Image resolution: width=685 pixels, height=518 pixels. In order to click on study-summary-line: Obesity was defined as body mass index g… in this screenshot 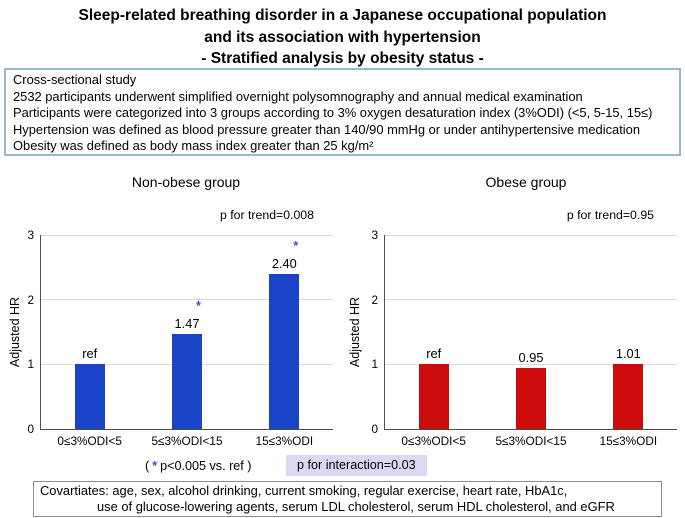, I will do `click(193, 146)`.